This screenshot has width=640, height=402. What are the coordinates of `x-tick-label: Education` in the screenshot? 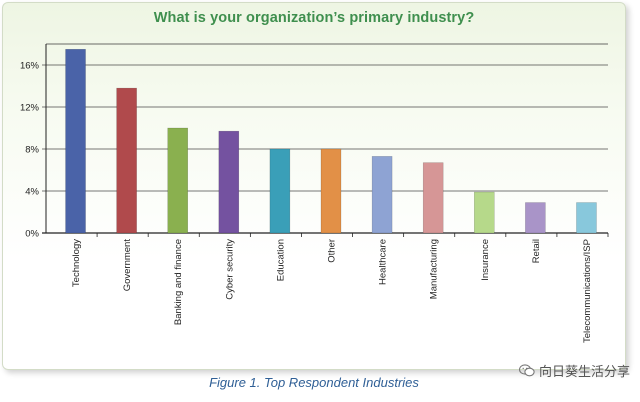 It's located at (280, 260).